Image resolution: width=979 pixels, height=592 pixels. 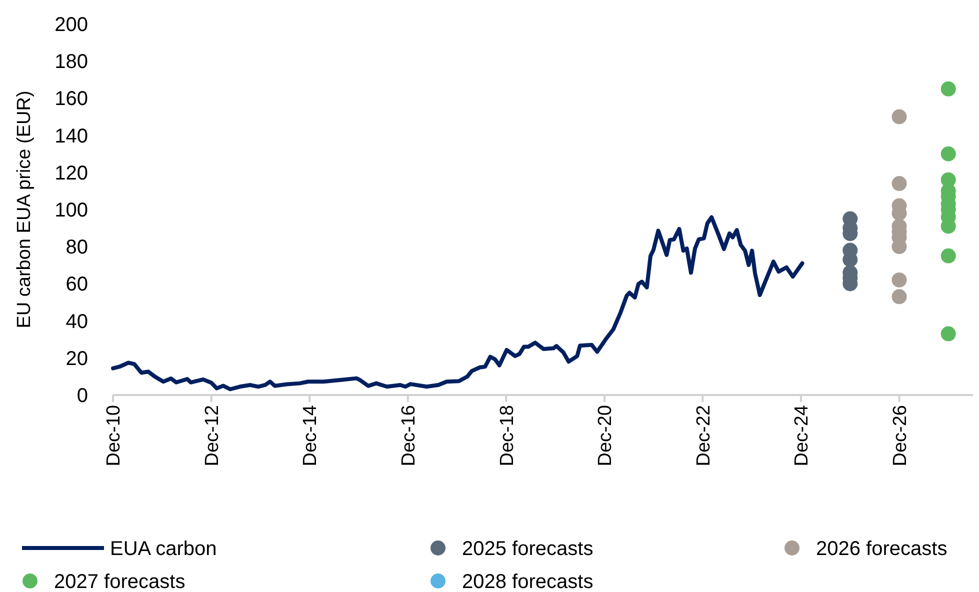 I want to click on legend-label: EUA carbon, so click(x=163, y=549).